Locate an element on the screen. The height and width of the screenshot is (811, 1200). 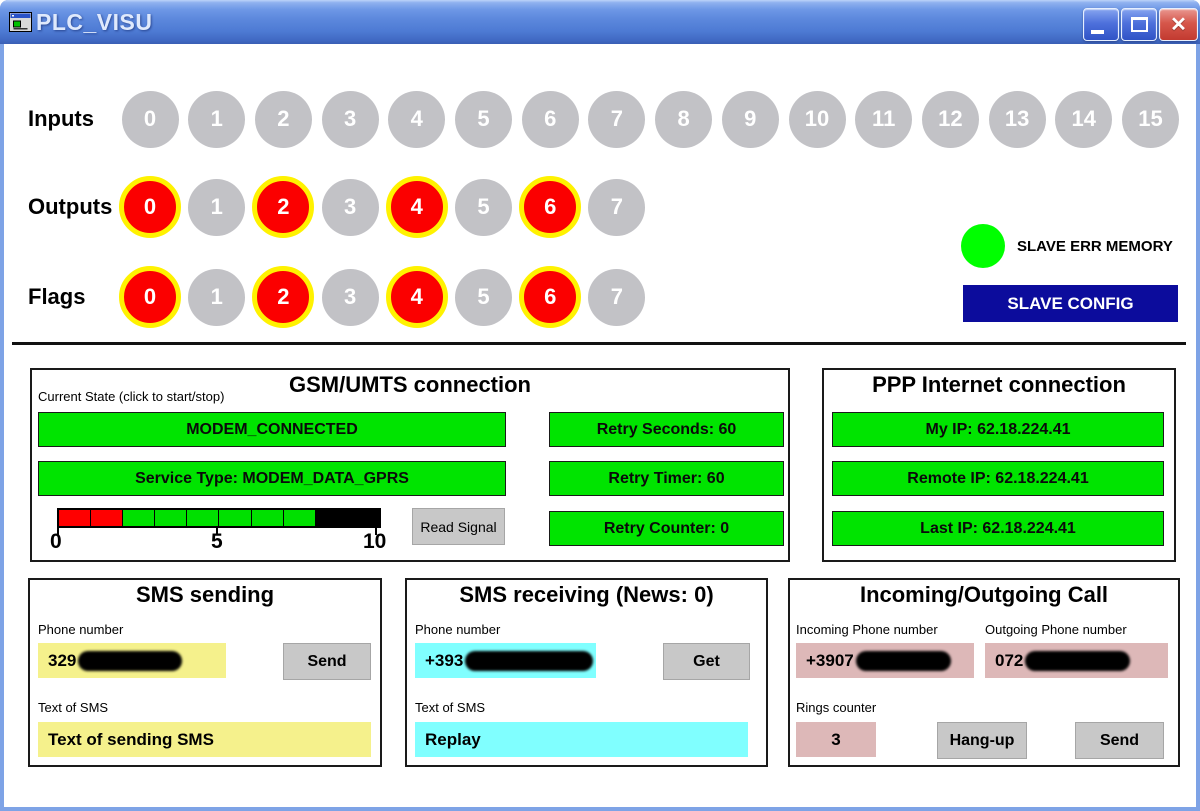
maximize-button is located at coordinates (1139, 24).